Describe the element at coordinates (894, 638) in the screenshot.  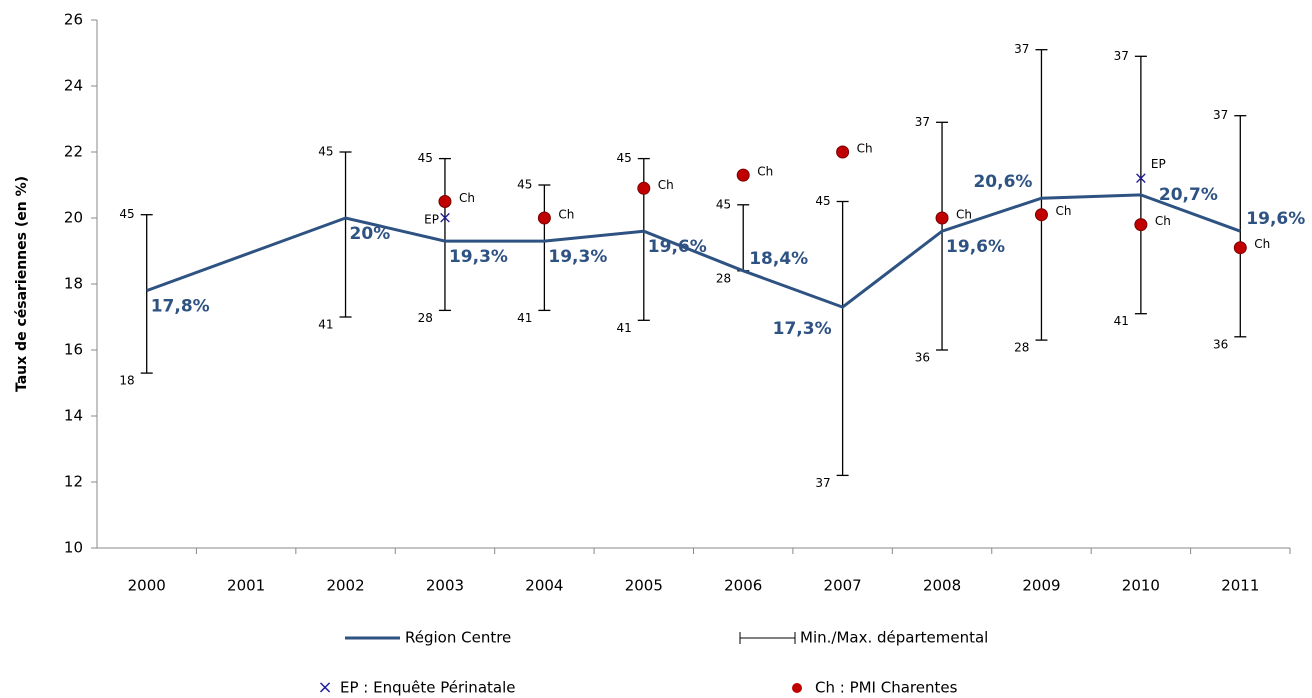
I see `legend-label: Min./Max. départemental` at that location.